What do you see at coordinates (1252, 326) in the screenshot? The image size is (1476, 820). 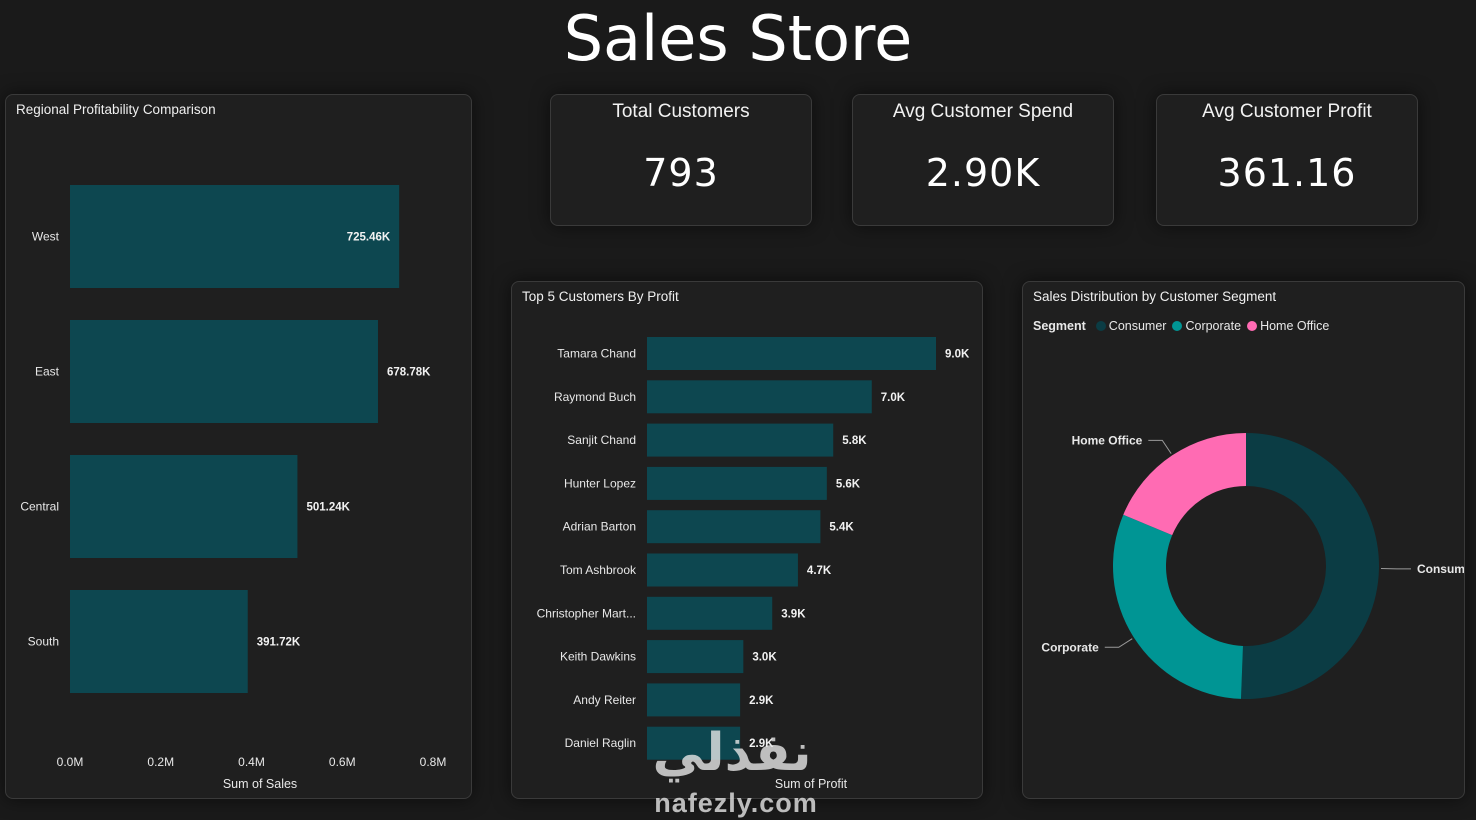 I see `legend-dot-home-office` at bounding box center [1252, 326].